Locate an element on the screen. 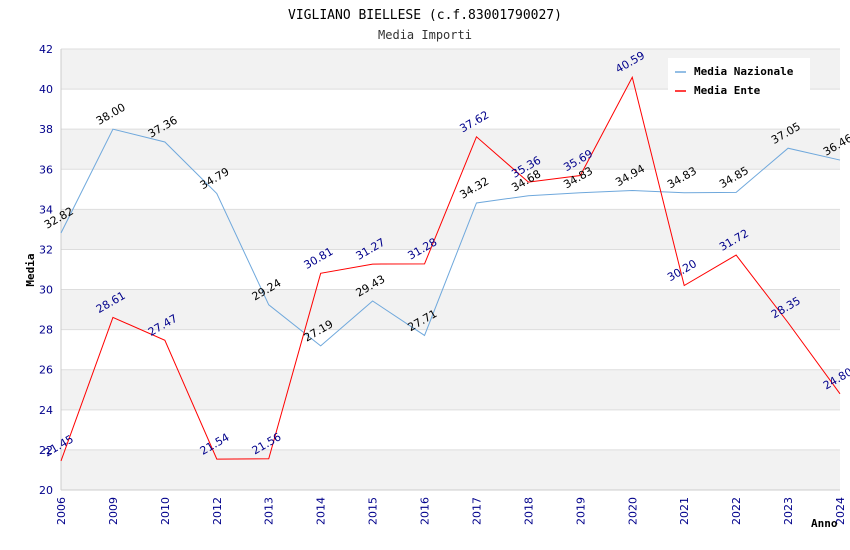  y-axis-label: Media is located at coordinates (30, 269).